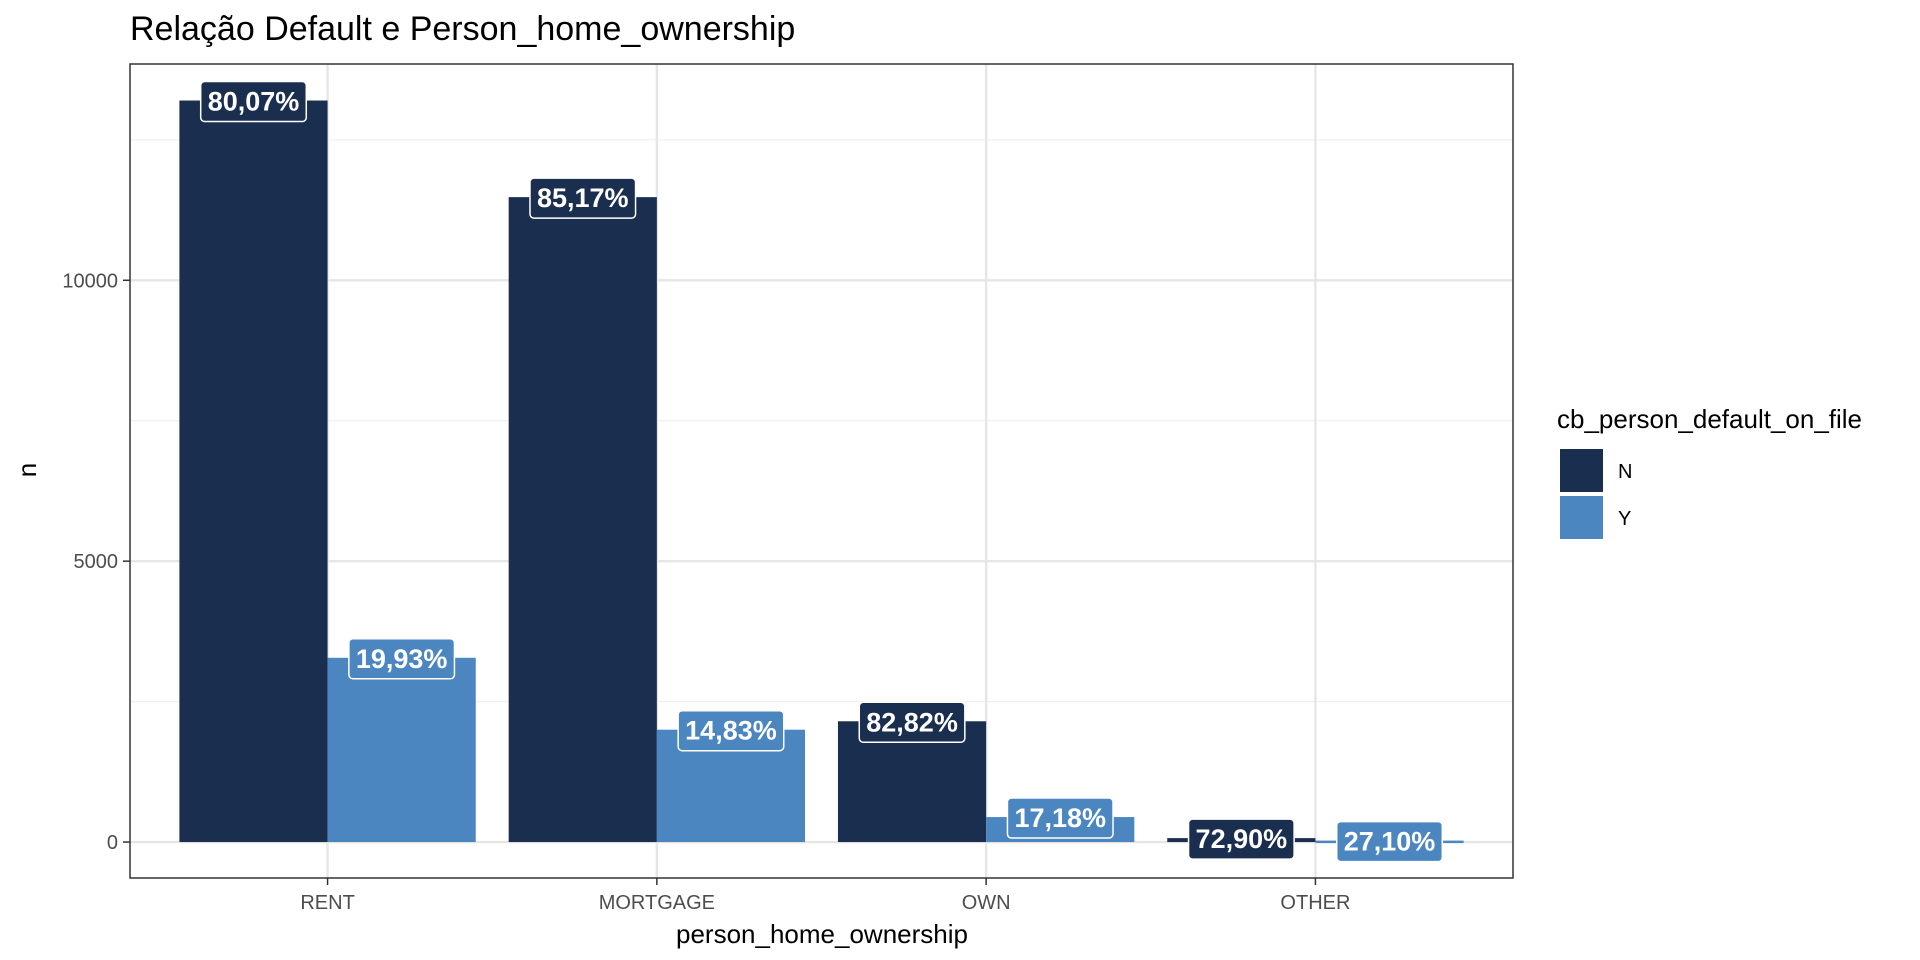 Image resolution: width=1920 pixels, height=960 pixels. Describe the element at coordinates (1625, 472) in the screenshot. I see `legend-label-N: N` at that location.